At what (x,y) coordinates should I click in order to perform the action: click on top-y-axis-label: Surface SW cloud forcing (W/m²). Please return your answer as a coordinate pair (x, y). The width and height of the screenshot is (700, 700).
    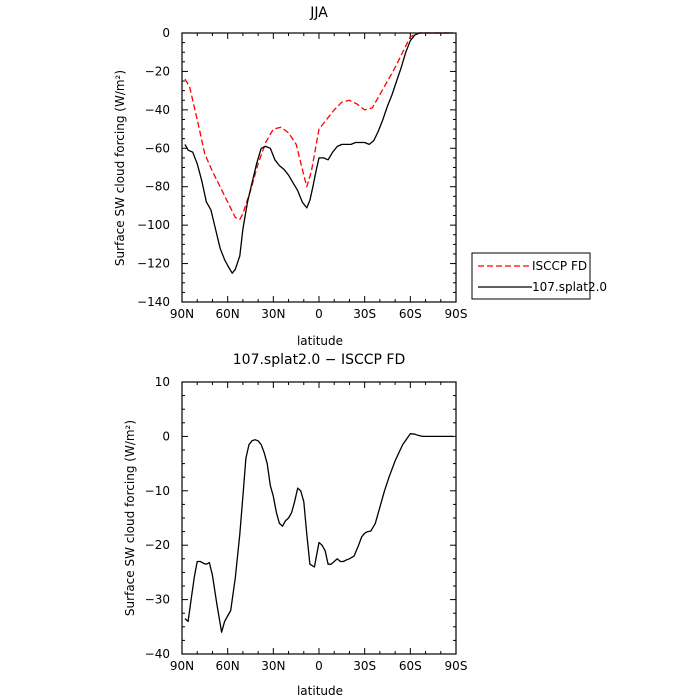
    Looking at the image, I should click on (120, 168).